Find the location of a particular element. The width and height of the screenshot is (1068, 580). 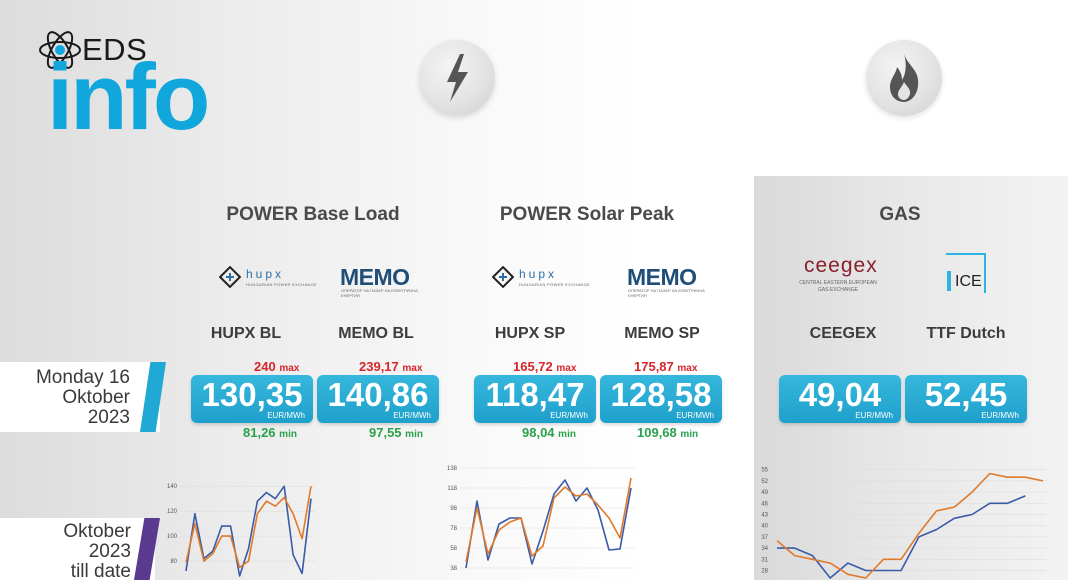

max-value: 239,17 max is located at coordinates (391, 366).